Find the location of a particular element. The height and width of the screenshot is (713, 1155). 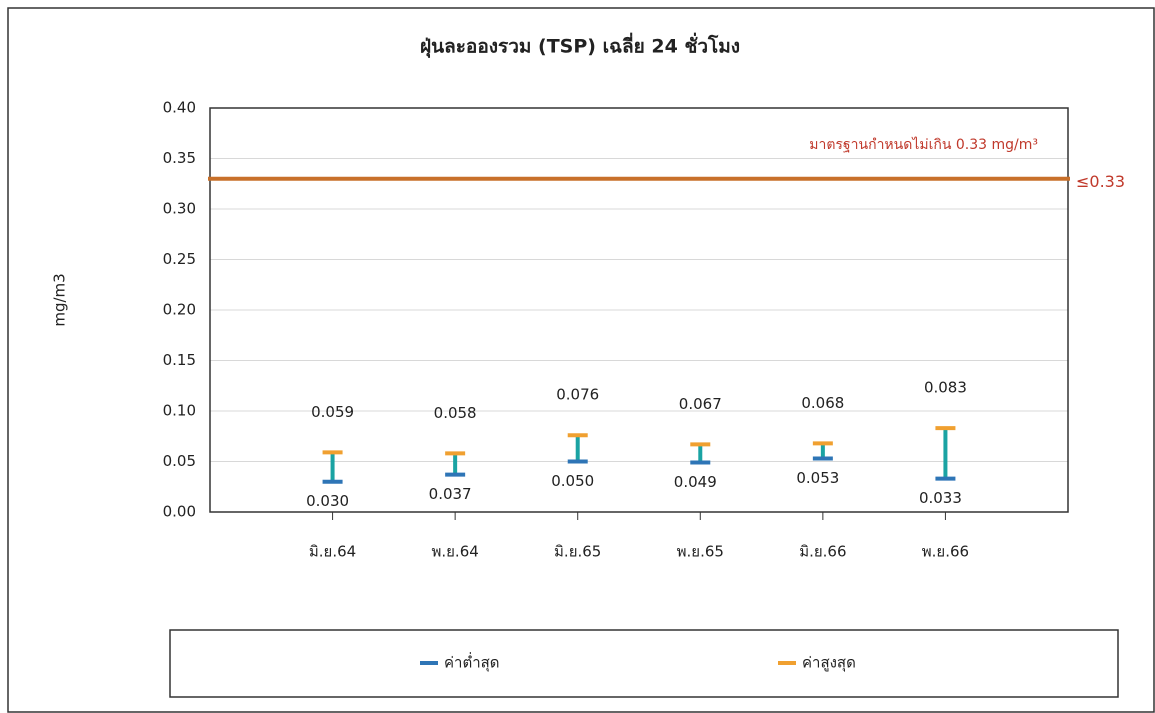

y-tick-label: 0.10 is located at coordinates (179, 411).